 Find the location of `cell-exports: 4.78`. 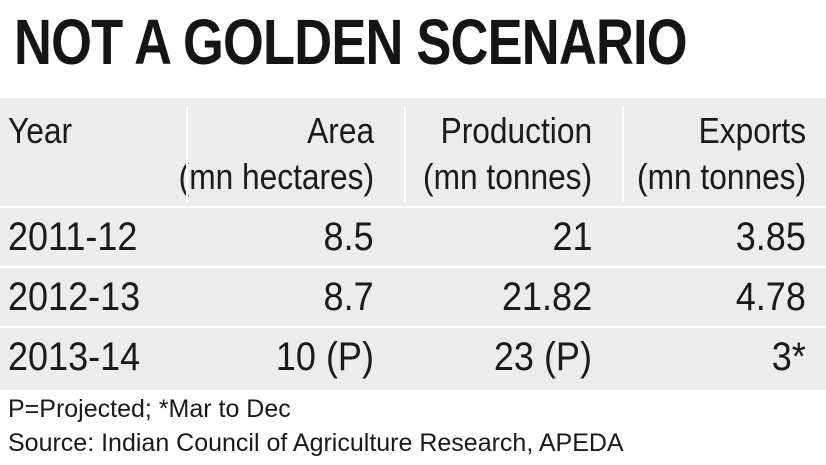

cell-exports: 4.78 is located at coordinates (770, 297).